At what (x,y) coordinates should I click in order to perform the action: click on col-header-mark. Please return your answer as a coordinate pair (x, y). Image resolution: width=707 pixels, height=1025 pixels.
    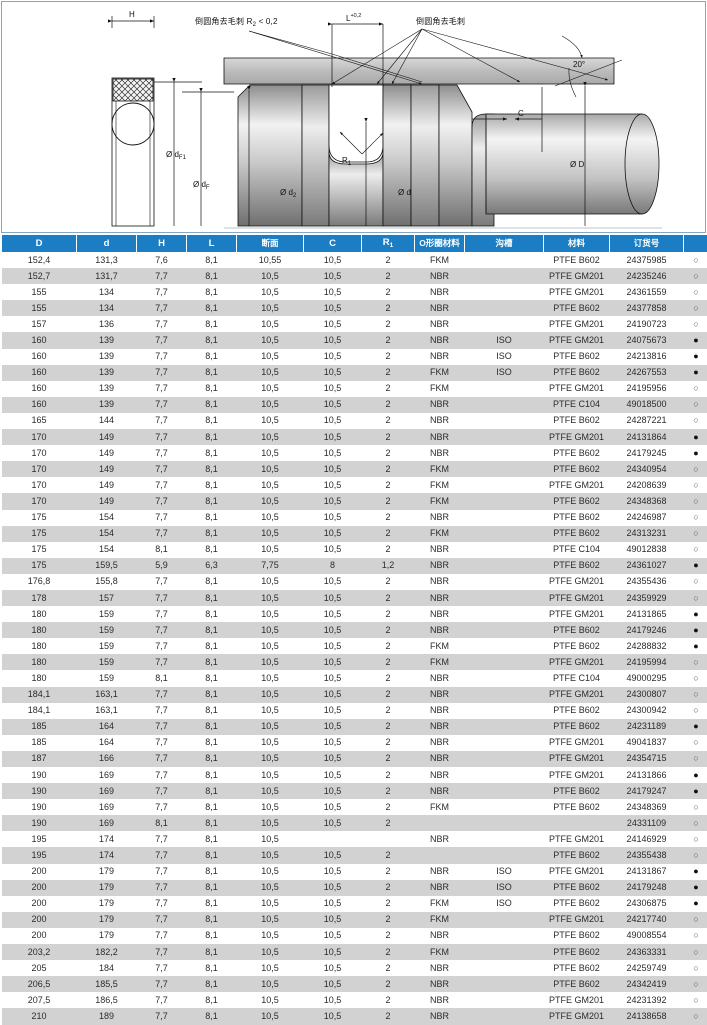
    Looking at the image, I should click on (695, 243).